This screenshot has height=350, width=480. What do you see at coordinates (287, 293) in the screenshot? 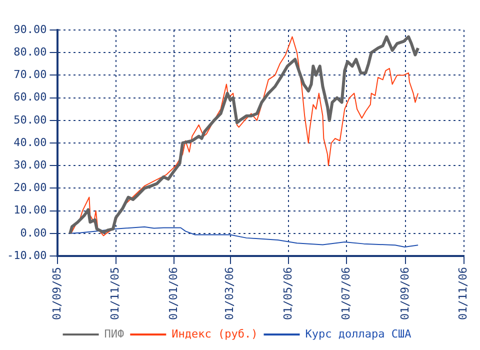
I see `x-tick-label: 01/05/06` at bounding box center [287, 293].